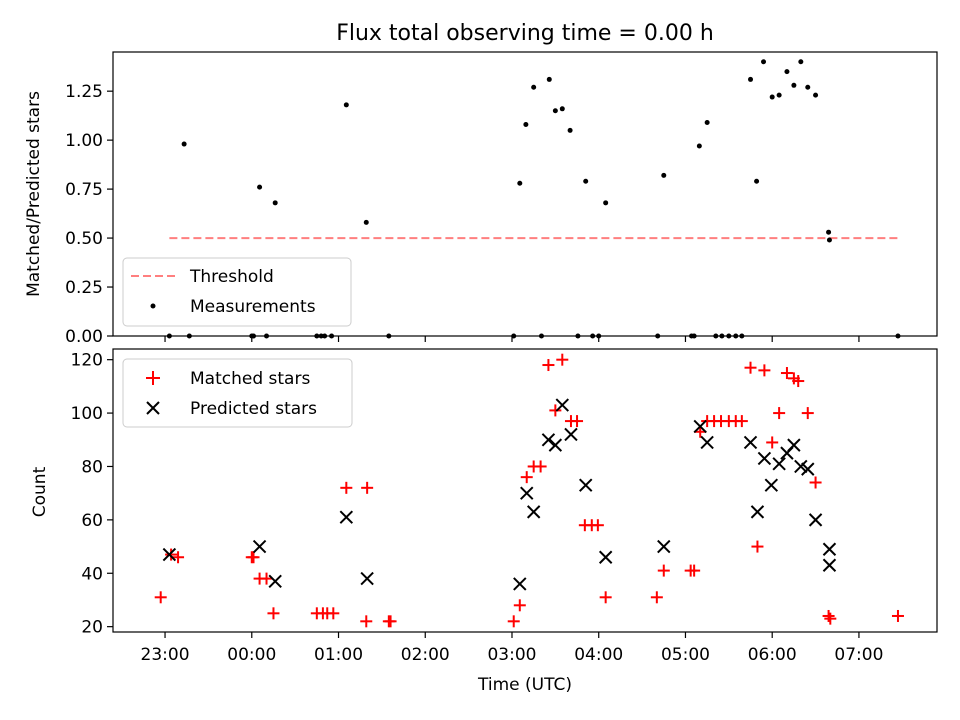  I want to click on count-x-tick-label: 03:00, so click(511, 655).